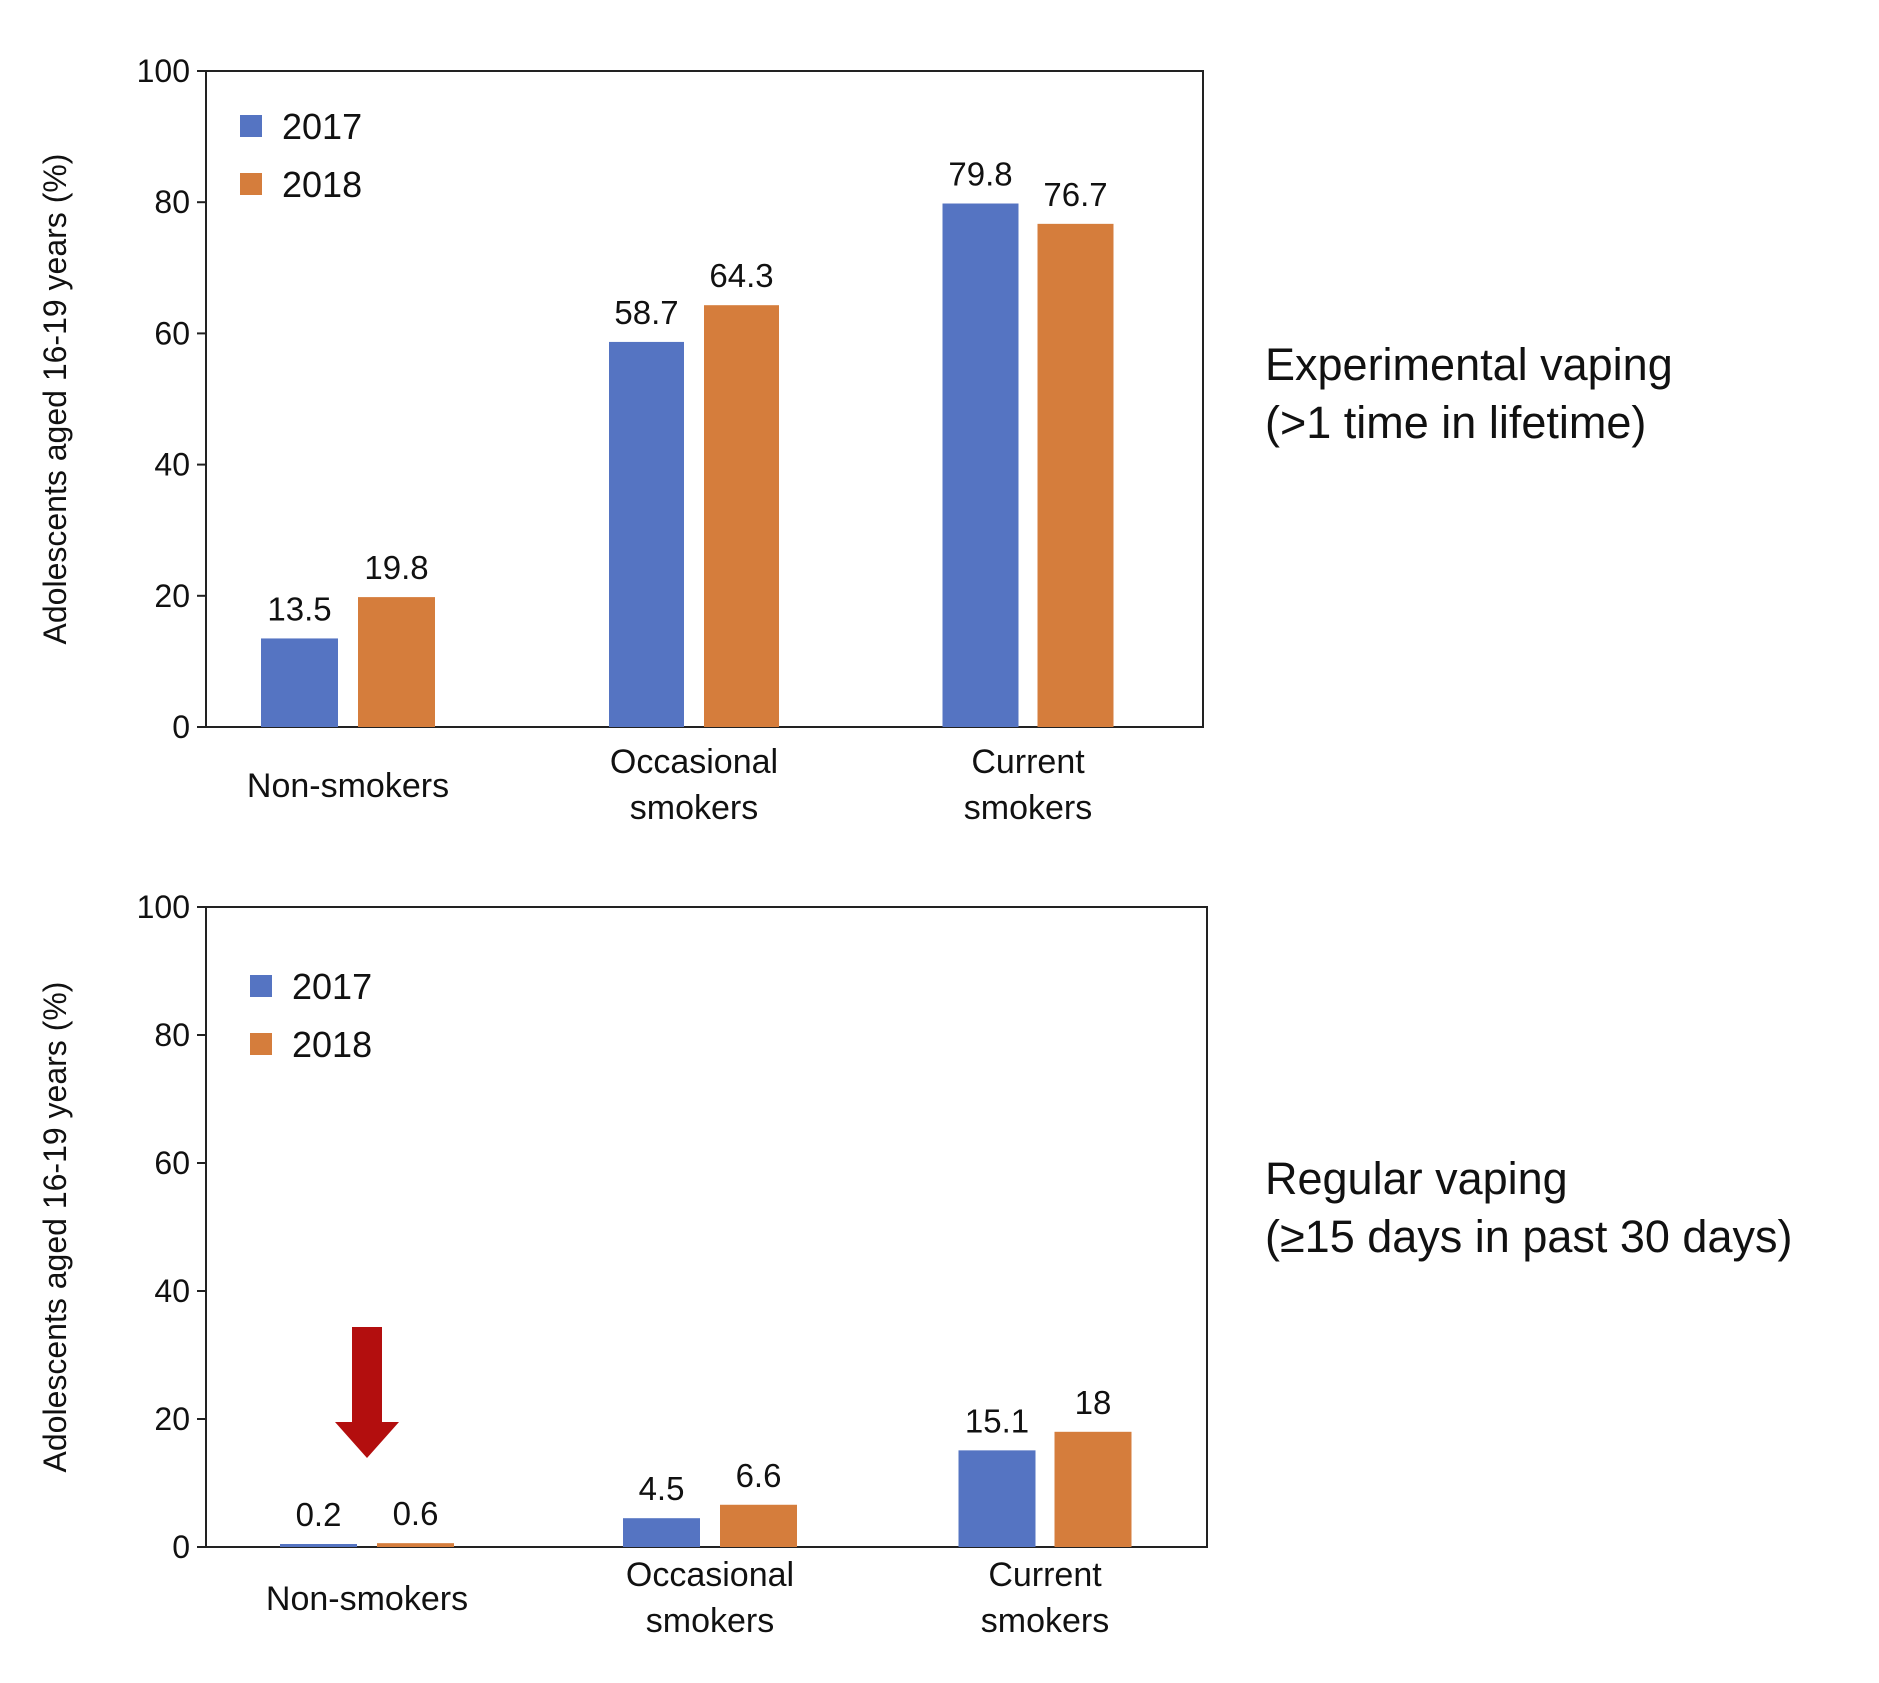 Image resolution: width=1879 pixels, height=1683 pixels. What do you see at coordinates (1529, 1236) in the screenshot?
I see `panel-2-annotation-line-2: (≥15 days in past 30 days)` at bounding box center [1529, 1236].